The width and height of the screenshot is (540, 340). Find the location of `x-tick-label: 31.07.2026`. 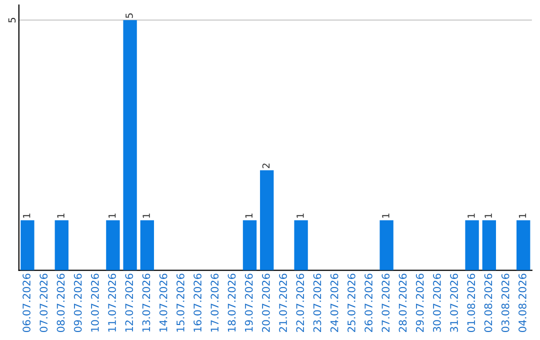

x-tick-label: 31.07.2026 is located at coordinates (454, 303).